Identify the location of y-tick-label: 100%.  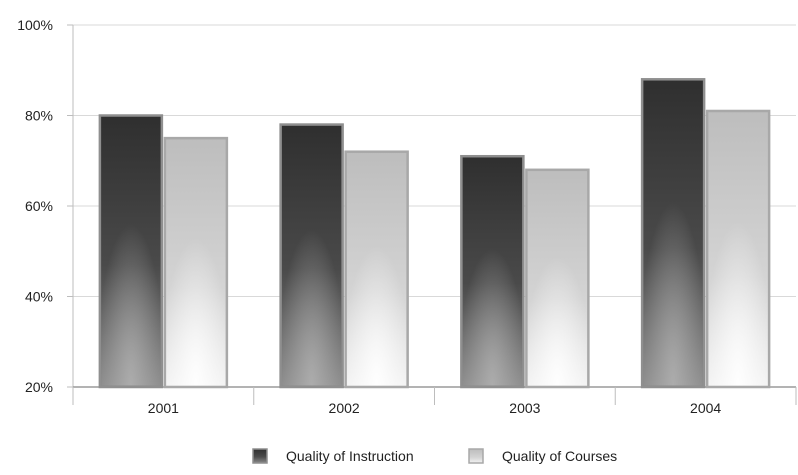
(35, 25).